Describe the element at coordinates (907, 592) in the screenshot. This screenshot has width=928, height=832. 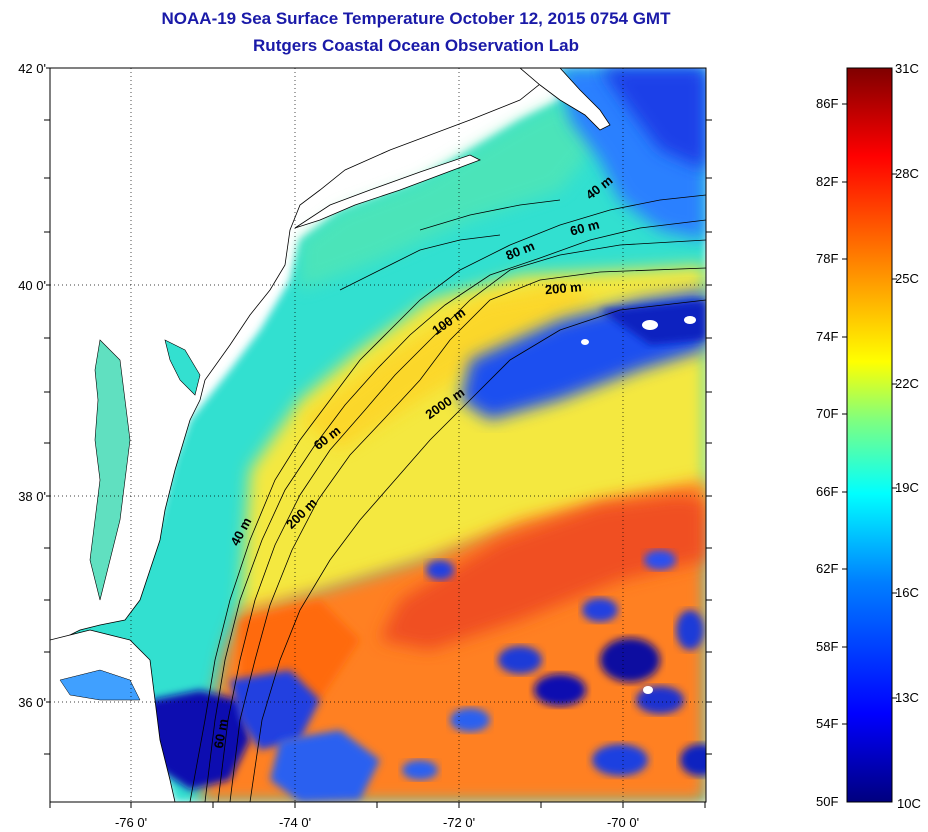
I see `colorbar-c-label: 16C` at that location.